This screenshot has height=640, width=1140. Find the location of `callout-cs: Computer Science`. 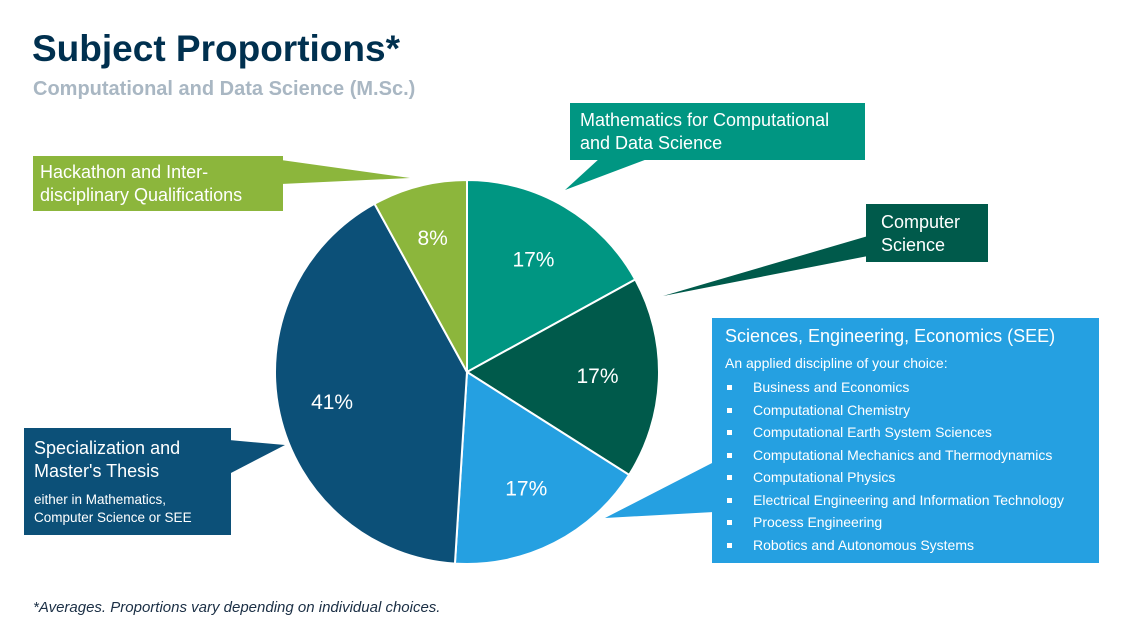

callout-cs: Computer Science is located at coordinates (927, 233).